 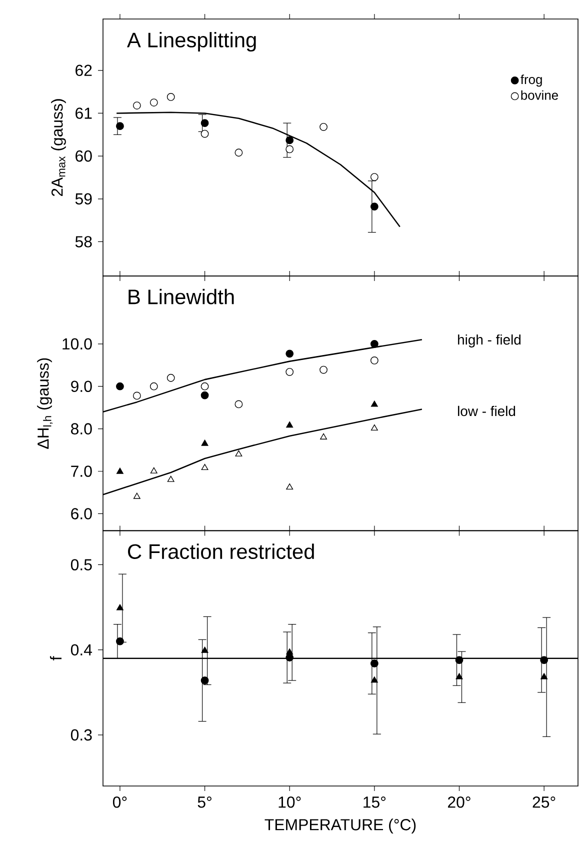 I want to click on annotation: low - field, so click(x=487, y=411).